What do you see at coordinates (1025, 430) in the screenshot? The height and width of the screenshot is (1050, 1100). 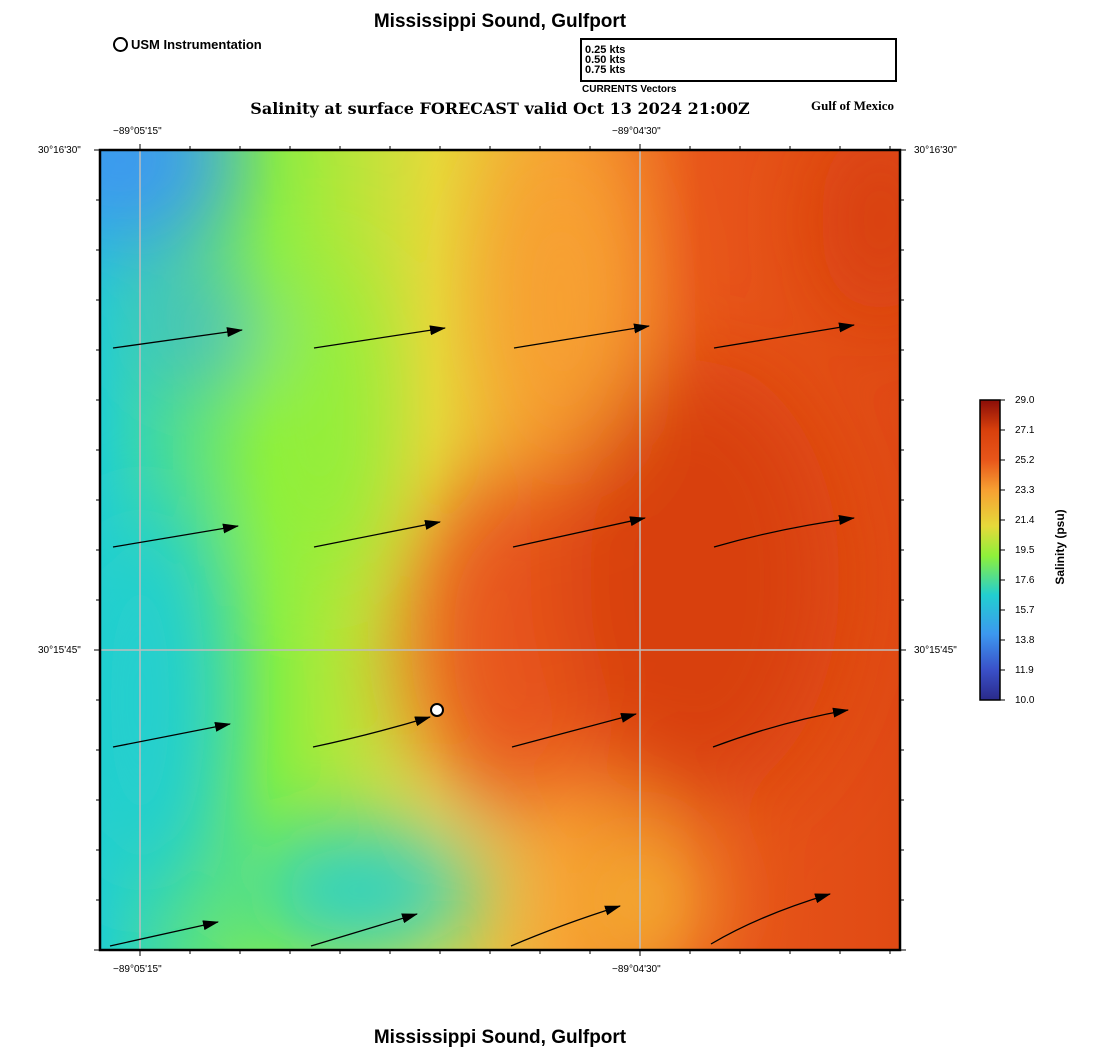 I see `colorbar-tick: 27.1` at bounding box center [1025, 430].